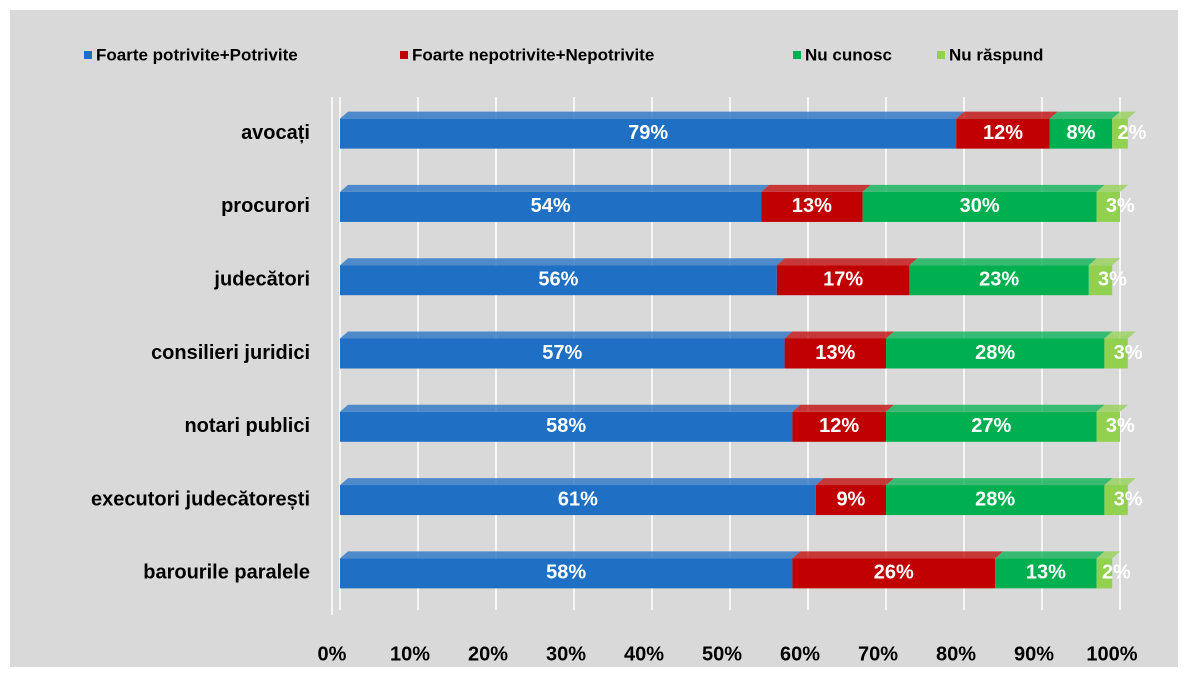  Describe the element at coordinates (839, 426) in the screenshot. I see `value-label: 12%` at that location.